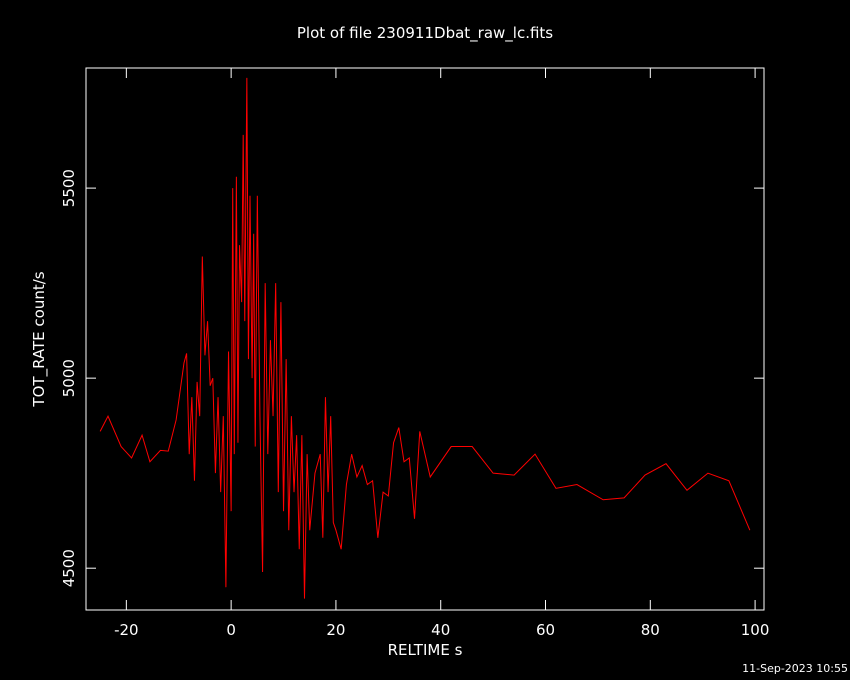 The width and height of the screenshot is (850, 680). Describe the element at coordinates (69, 568) in the screenshot. I see `y-tick-label: 4500` at that location.